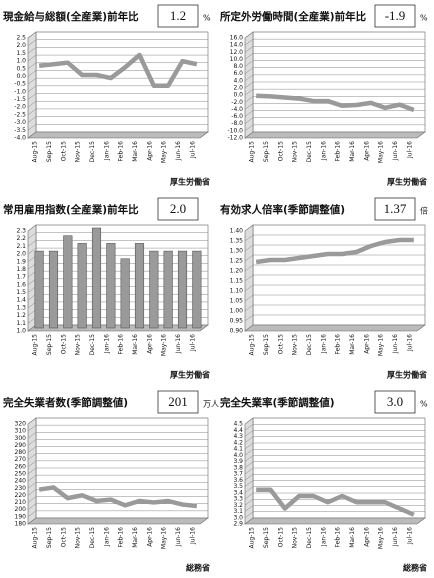 Image resolution: width=434 pixels, height=578 pixels. What do you see at coordinates (293, 16) in the screenshot?
I see `chart-title: 所定外労働時間(全産業)前年比` at bounding box center [293, 16].